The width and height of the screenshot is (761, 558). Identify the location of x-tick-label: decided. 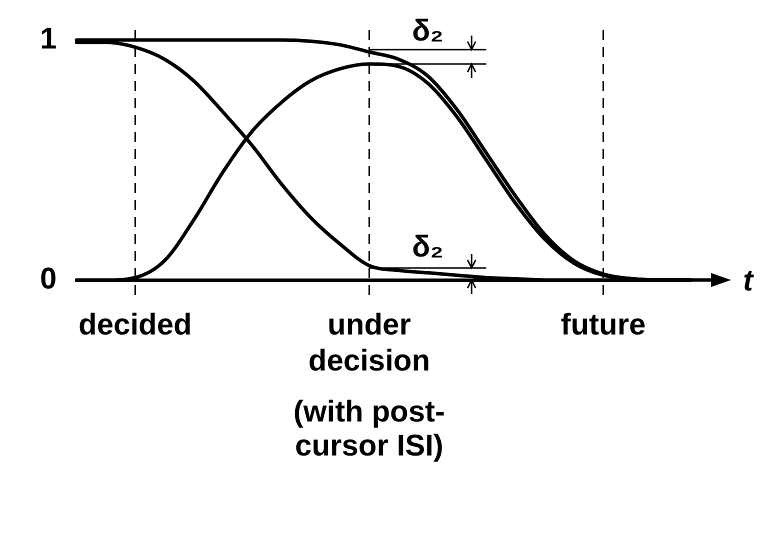
(135, 325).